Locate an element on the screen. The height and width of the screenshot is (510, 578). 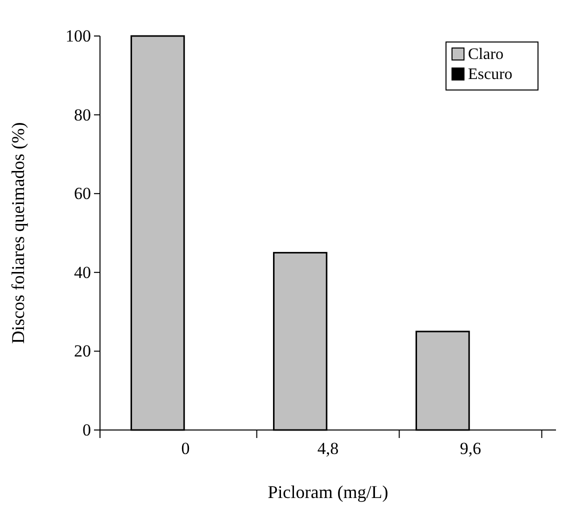
y-tick-label: 80 is located at coordinates (82, 114).